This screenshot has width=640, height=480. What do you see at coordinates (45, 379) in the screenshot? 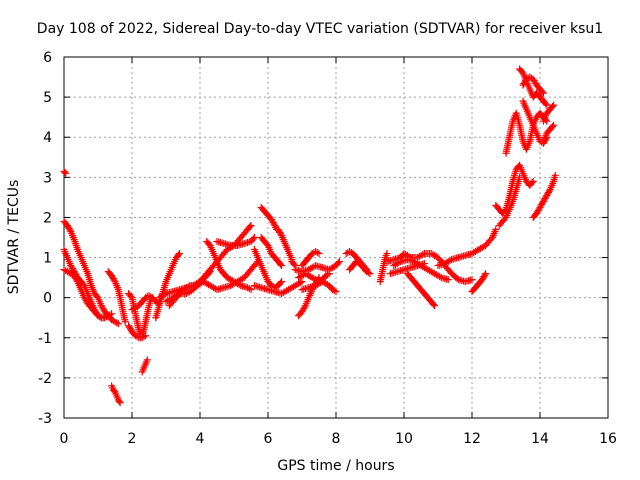
I see `y-tick-label: -2` at bounding box center [45, 379].